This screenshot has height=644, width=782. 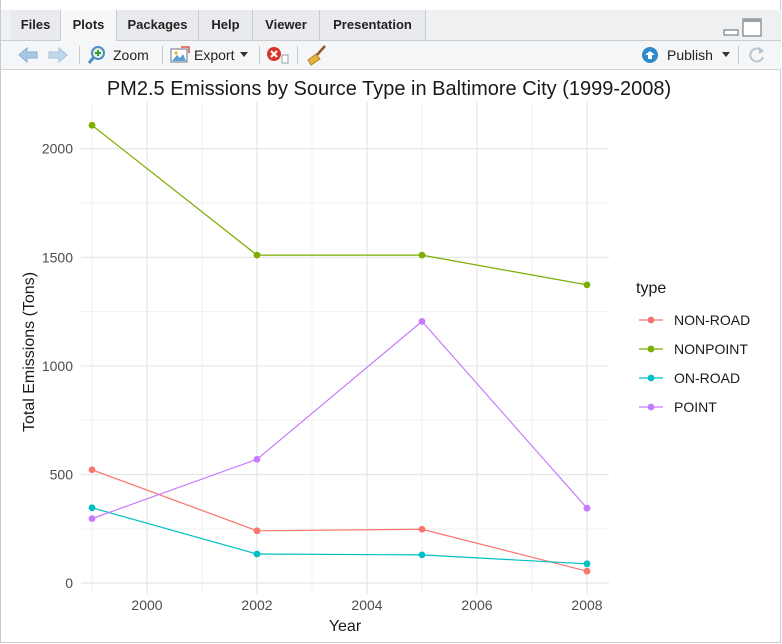 I want to click on tab-help: Help, so click(x=226, y=25).